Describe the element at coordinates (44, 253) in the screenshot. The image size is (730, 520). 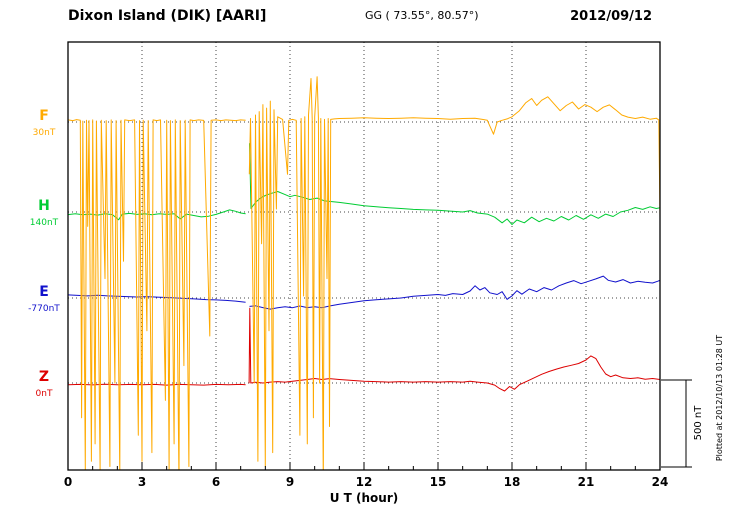
I see `series-labels-group: F 30nT H 140nT E -770nT Z 0nT` at that location.